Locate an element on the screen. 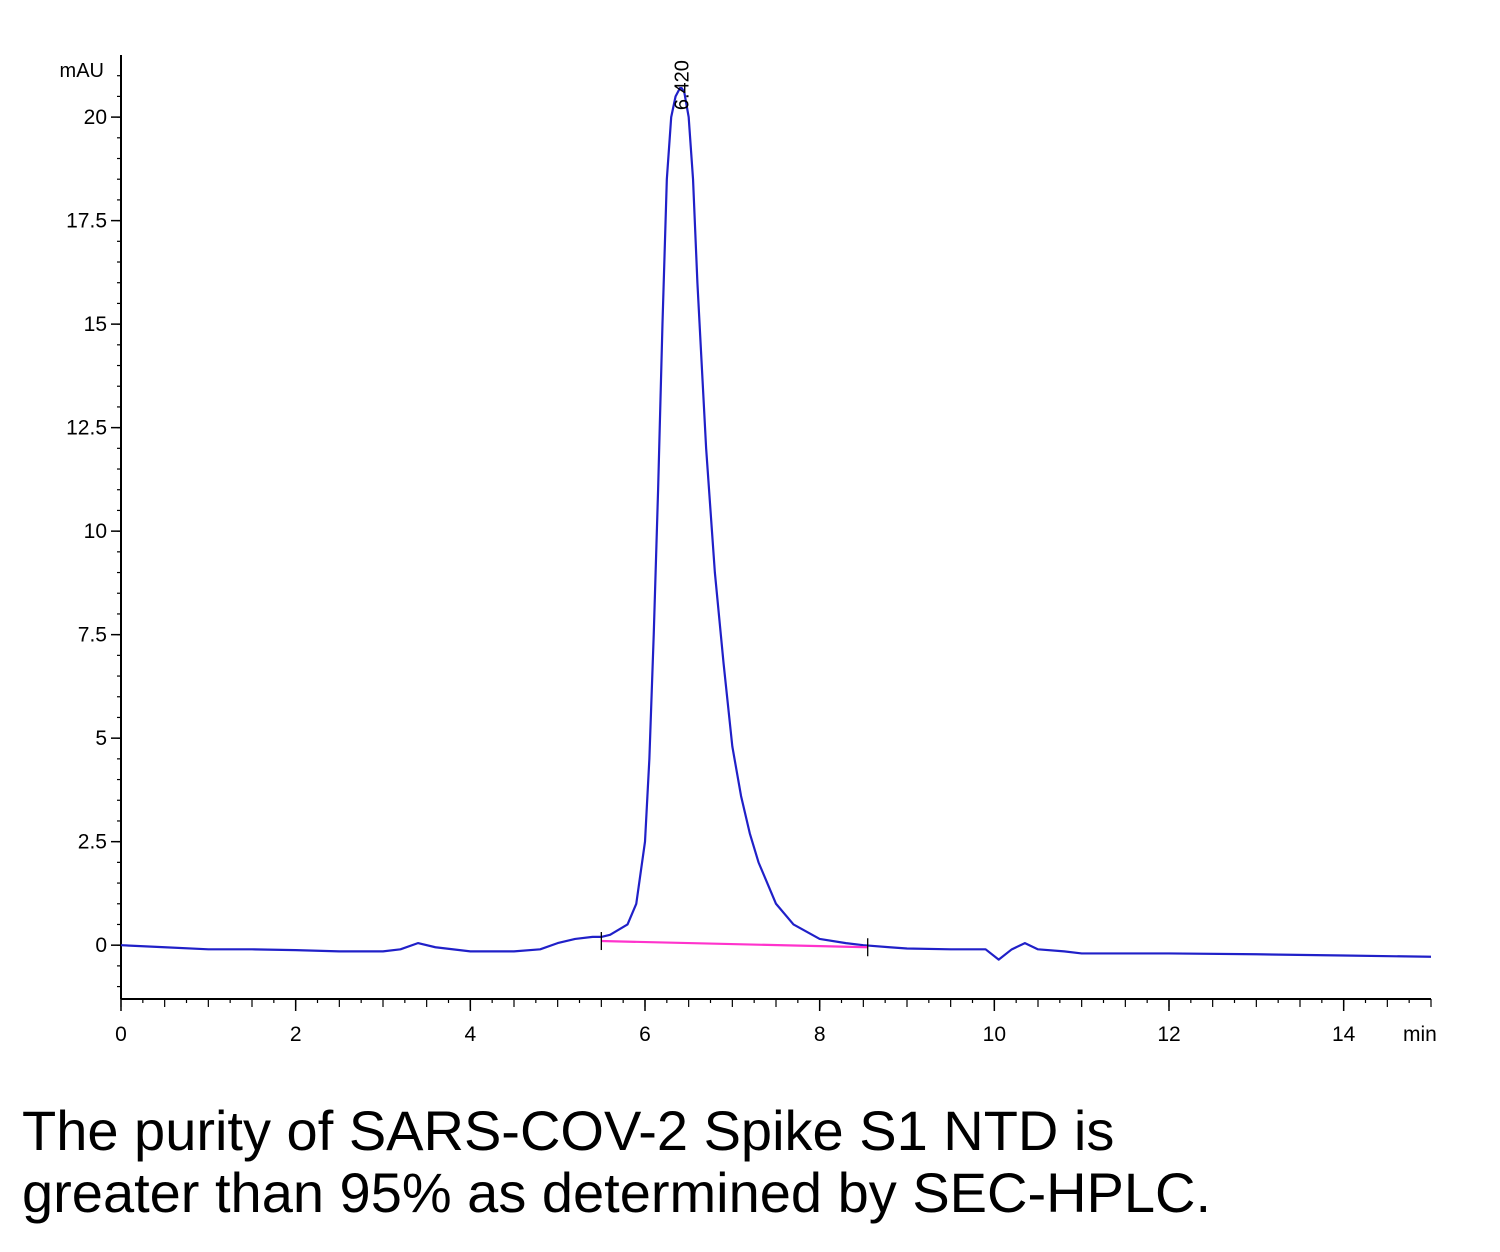  y-tick-label: 12.5 is located at coordinates (86, 428).